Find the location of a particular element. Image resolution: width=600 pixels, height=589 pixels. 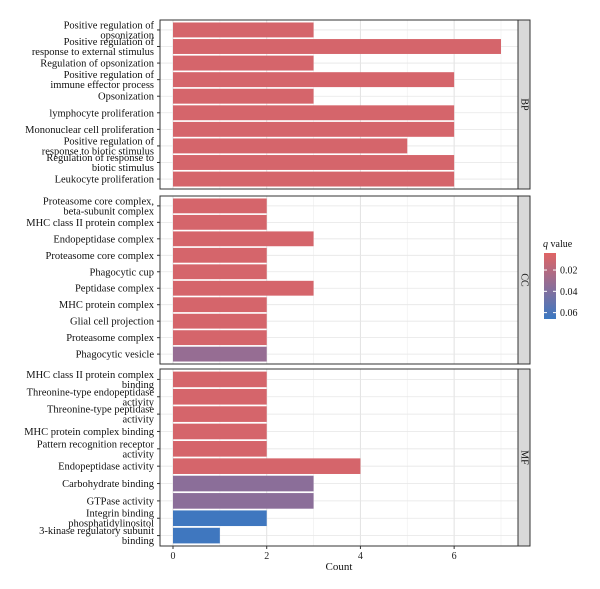

bar-label-mhc-class-ii-protein-complex-binding: MHC class II protein complex binding is located at coordinates (90, 380).